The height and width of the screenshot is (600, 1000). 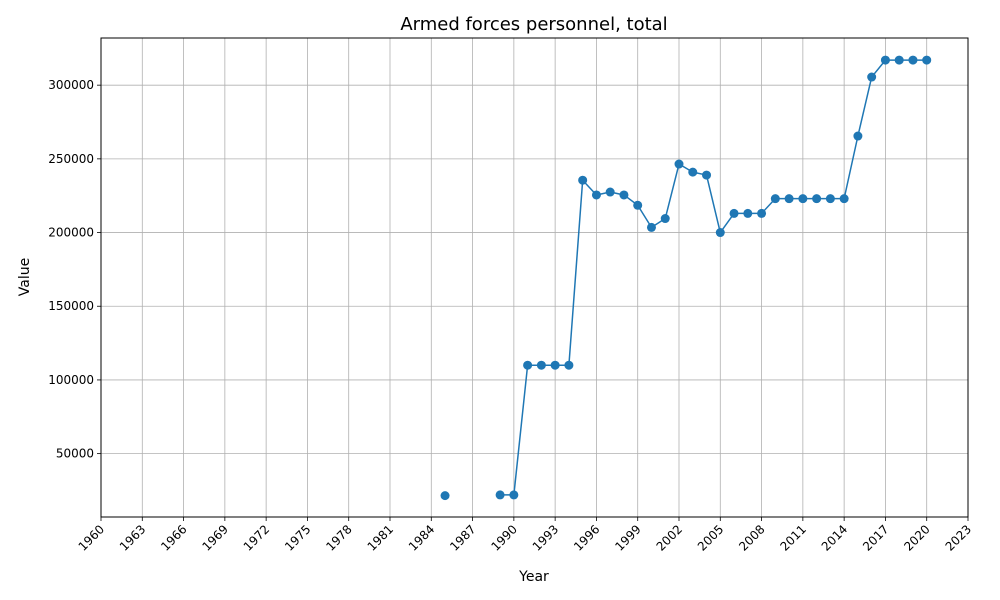 What do you see at coordinates (71, 159) in the screenshot?
I see `y-tick-label: 250000` at bounding box center [71, 159].